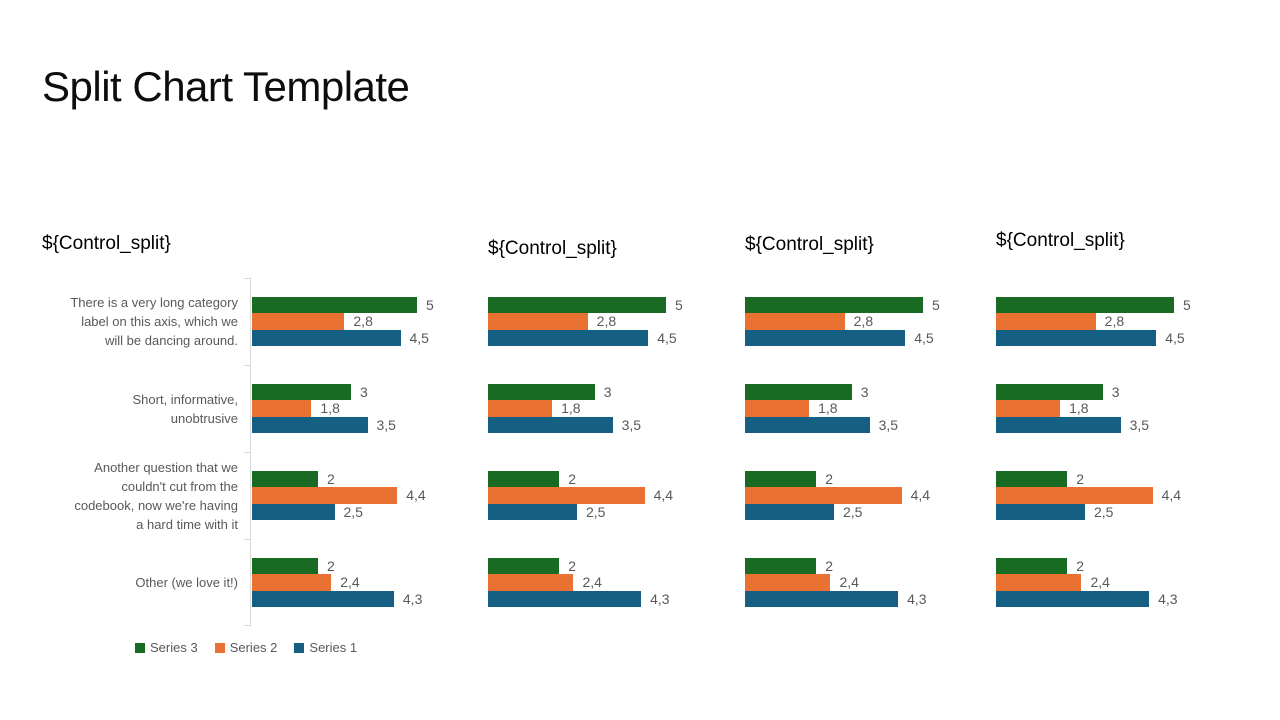 The width and height of the screenshot is (1280, 720). Describe the element at coordinates (863, 321) in the screenshot. I see `bar-value-label: 2,8` at that location.